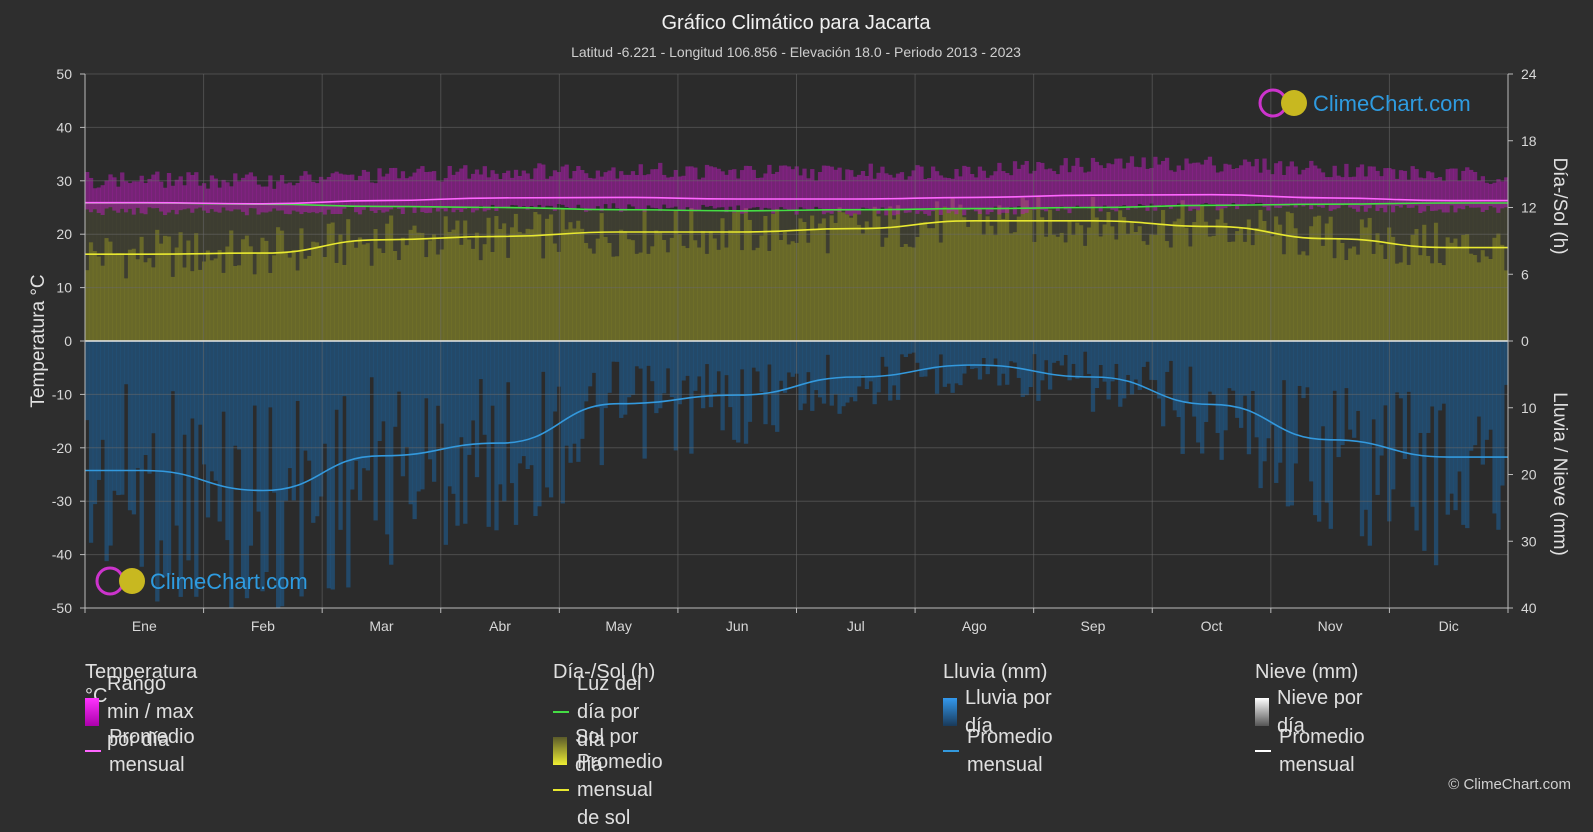  I want to click on legend-title: Nieve (mm), so click(1310, 672).